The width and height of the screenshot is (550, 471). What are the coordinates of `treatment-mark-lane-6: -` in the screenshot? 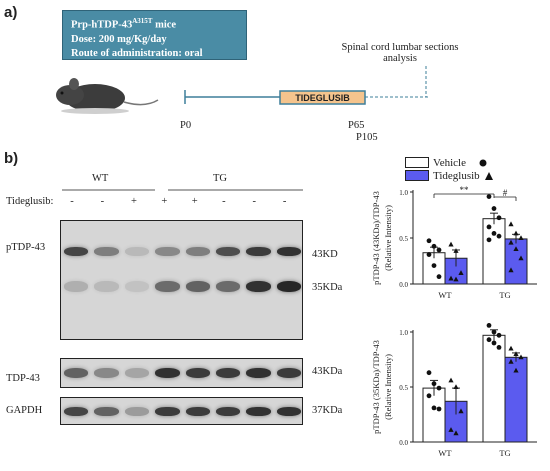 It's located at (224, 201).